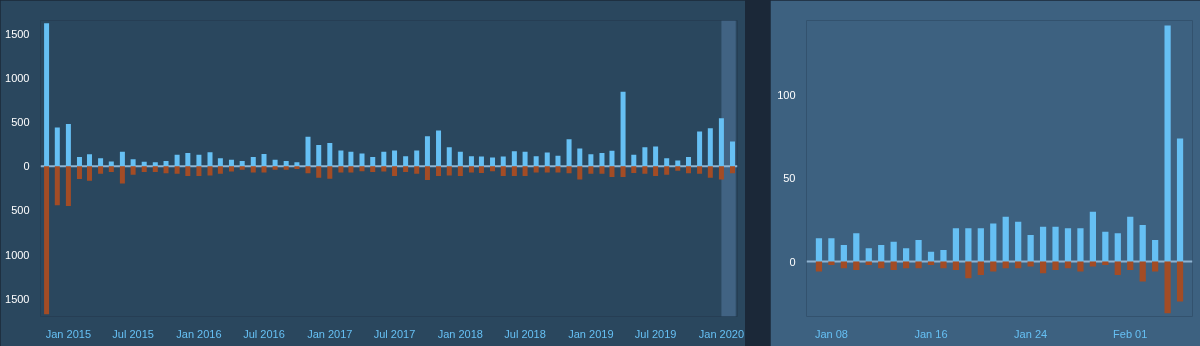 Image resolution: width=1200 pixels, height=346 pixels. What do you see at coordinates (1031, 333) in the screenshot?
I see `x-tick-label: Jan 24` at bounding box center [1031, 333].